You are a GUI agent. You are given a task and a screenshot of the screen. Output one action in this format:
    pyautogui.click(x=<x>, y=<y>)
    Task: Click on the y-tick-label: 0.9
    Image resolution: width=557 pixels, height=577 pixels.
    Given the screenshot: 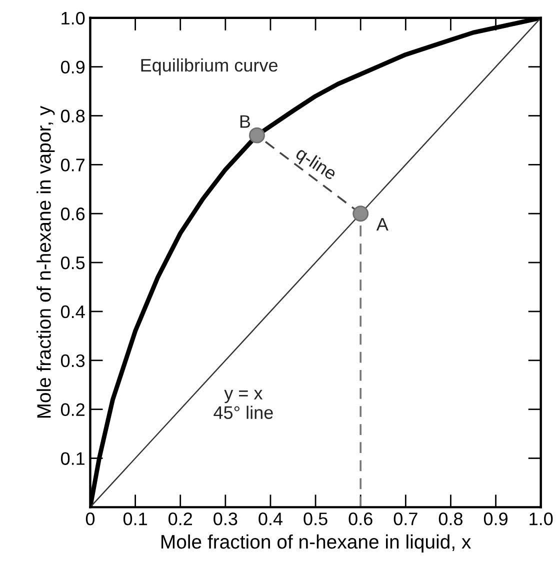 What is the action you would take?
    pyautogui.click(x=72, y=67)
    